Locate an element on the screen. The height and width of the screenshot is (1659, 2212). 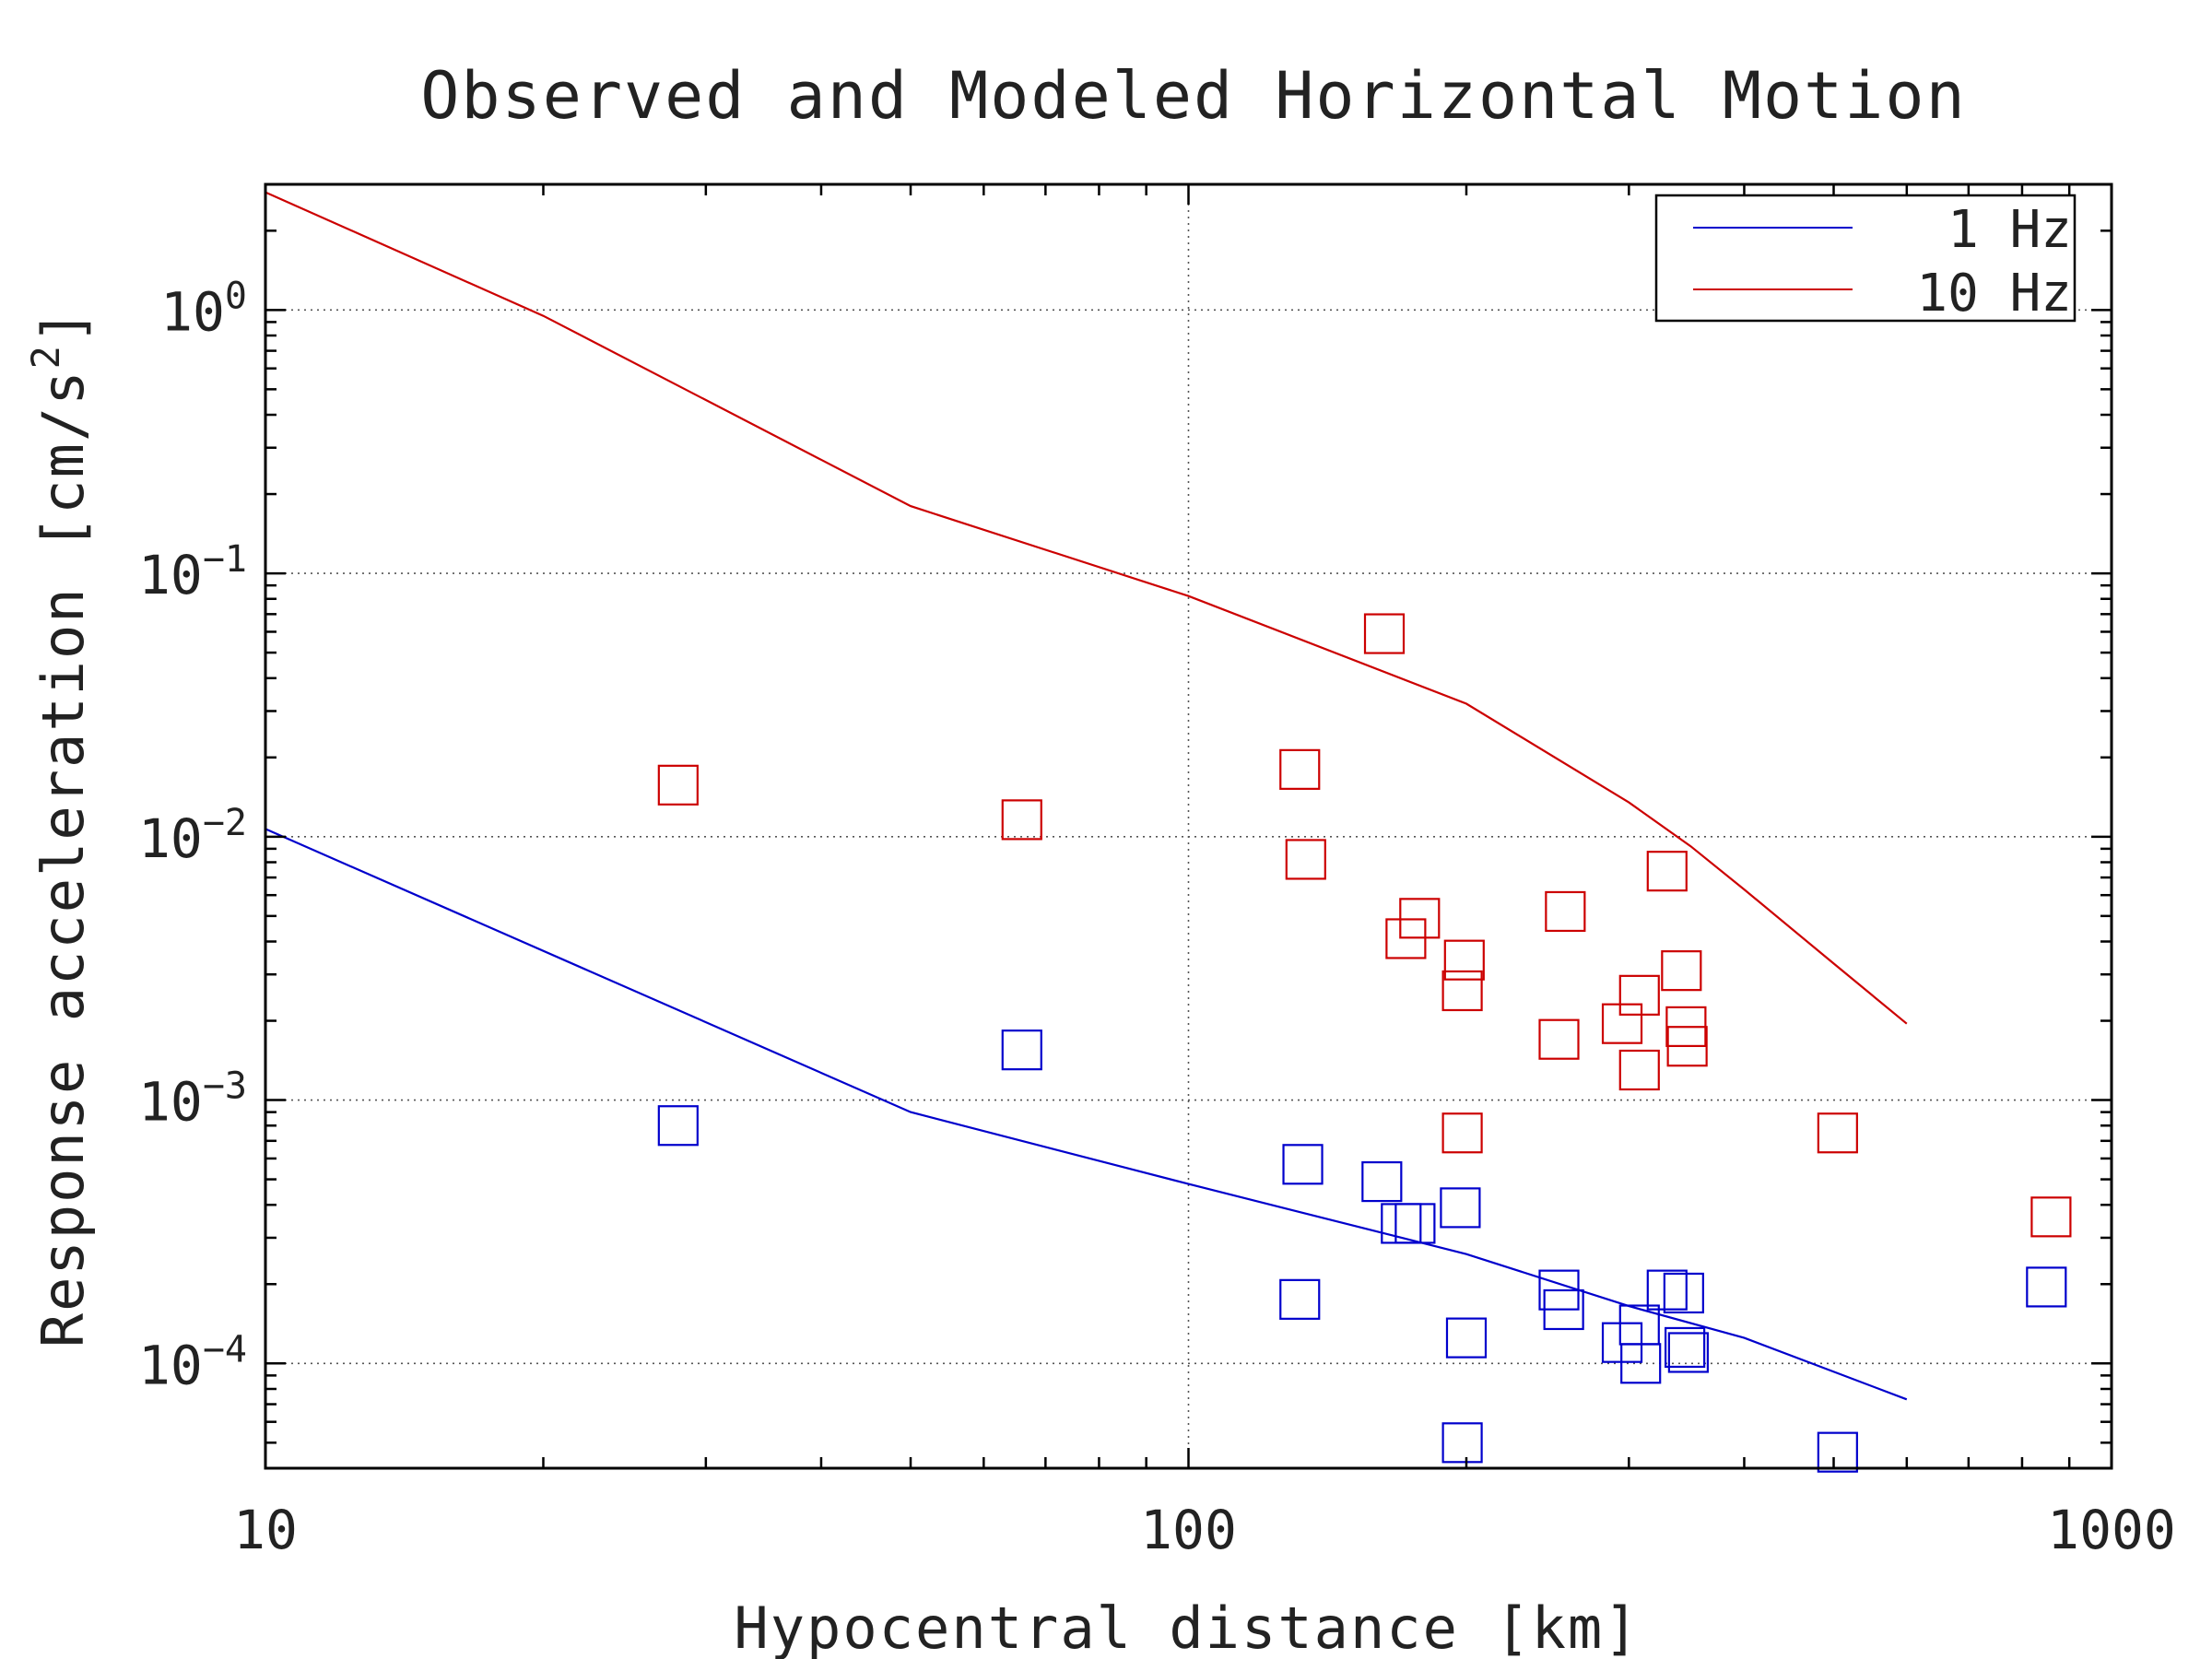
x-tick-labels: 10 100 1000 is located at coordinates (1204, 1530).